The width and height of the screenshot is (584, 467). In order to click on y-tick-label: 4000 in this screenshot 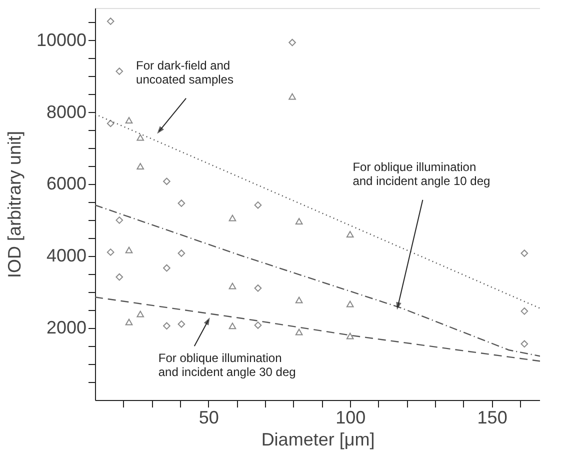, I will do `click(66, 256)`.